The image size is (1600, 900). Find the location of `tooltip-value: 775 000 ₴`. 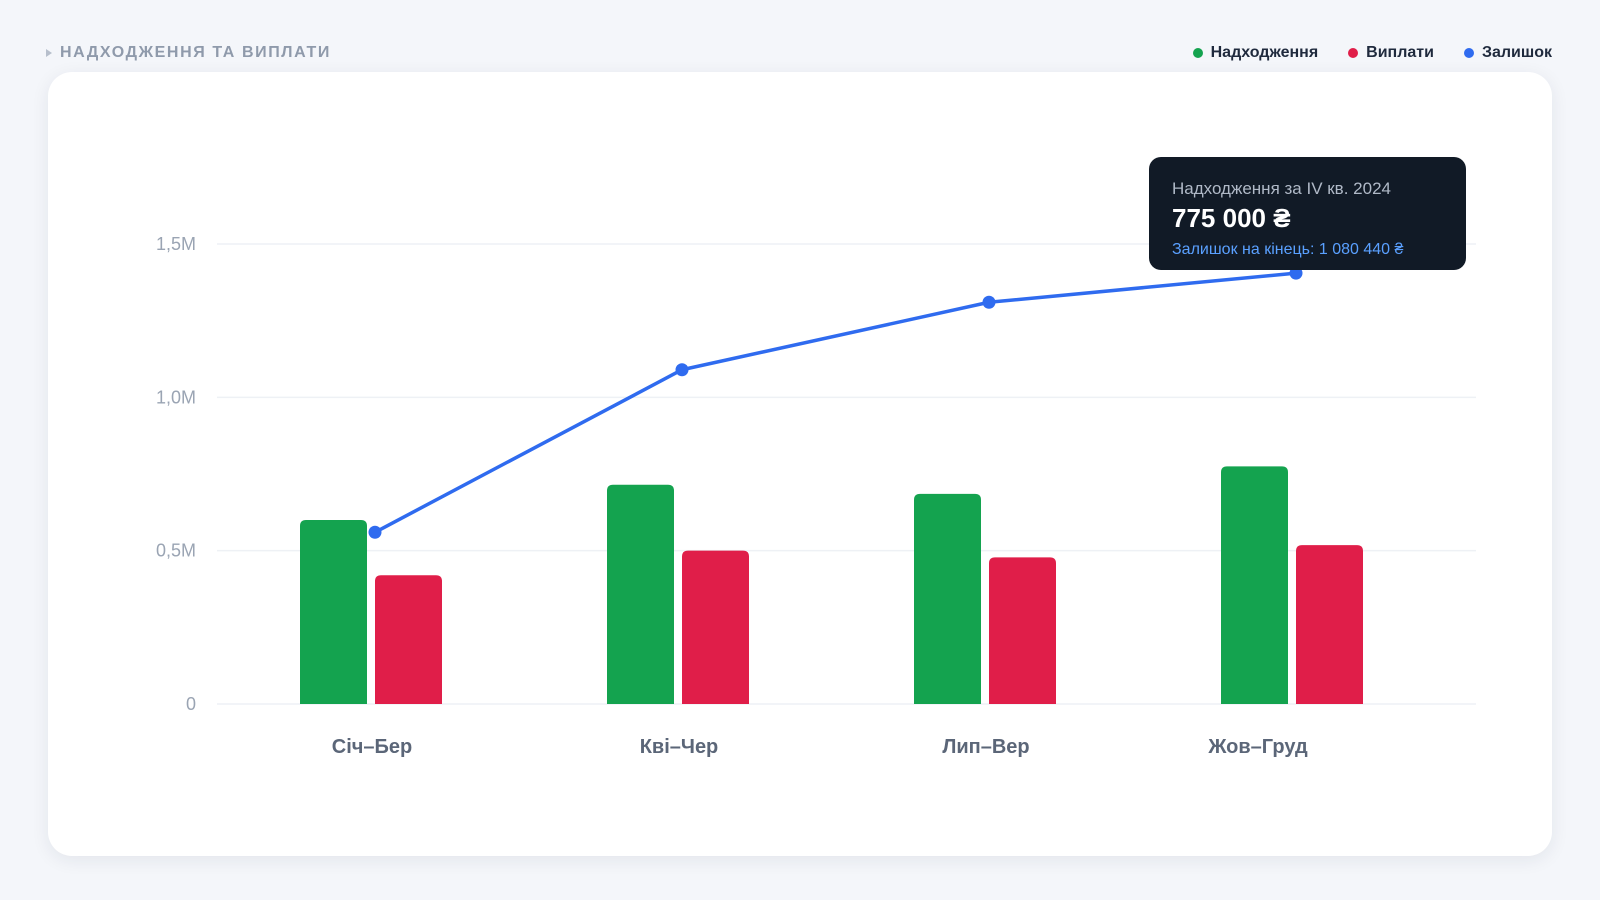

tooltip-value: 775 000 ₴ is located at coordinates (1231, 218).